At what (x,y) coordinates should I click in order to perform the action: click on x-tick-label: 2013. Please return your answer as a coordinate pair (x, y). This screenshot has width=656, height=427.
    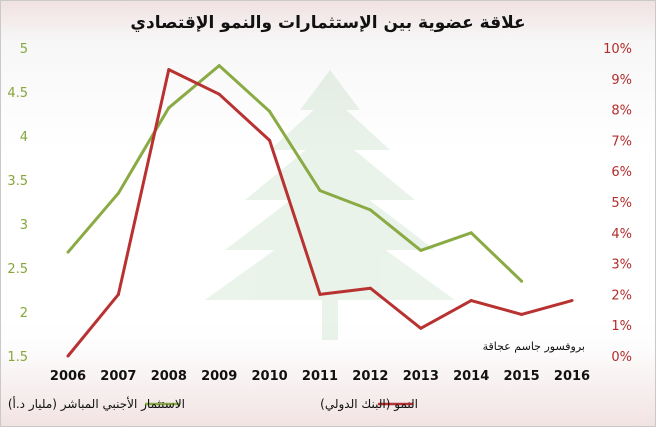
    Looking at the image, I should click on (421, 376).